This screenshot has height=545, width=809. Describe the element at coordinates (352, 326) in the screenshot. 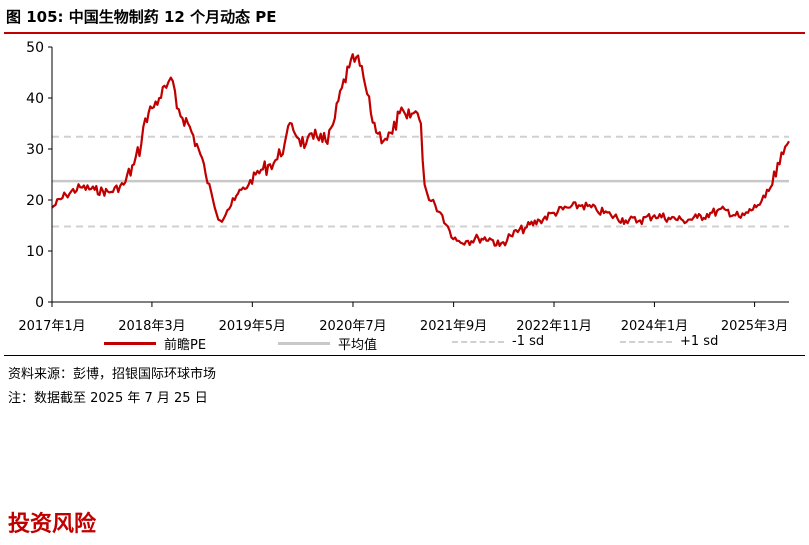

I see `x-tick-label: 2020年7月` at that location.